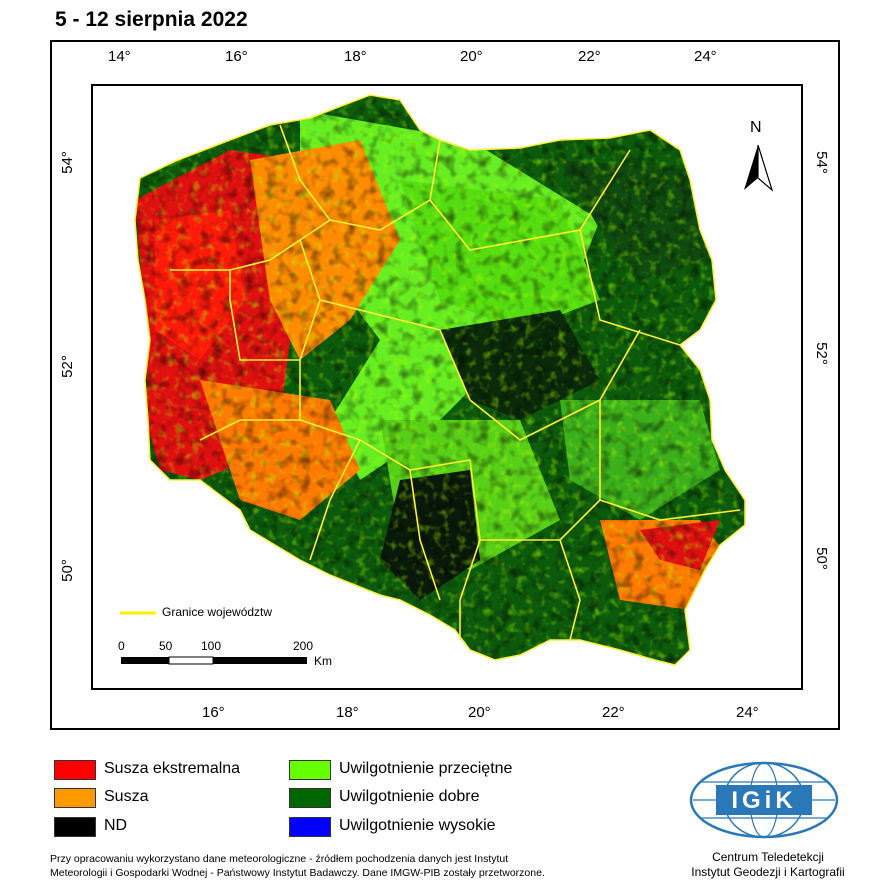  What do you see at coordinates (613, 712) in the screenshot?
I see `bottom-tick-22: 22°` at bounding box center [613, 712].